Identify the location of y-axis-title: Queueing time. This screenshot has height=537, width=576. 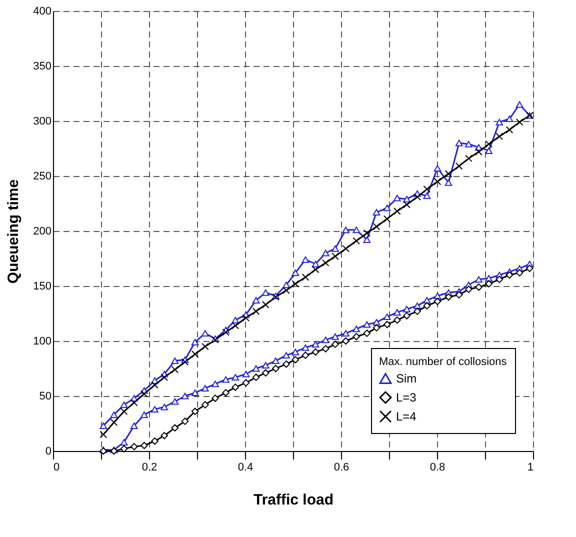
(13, 231).